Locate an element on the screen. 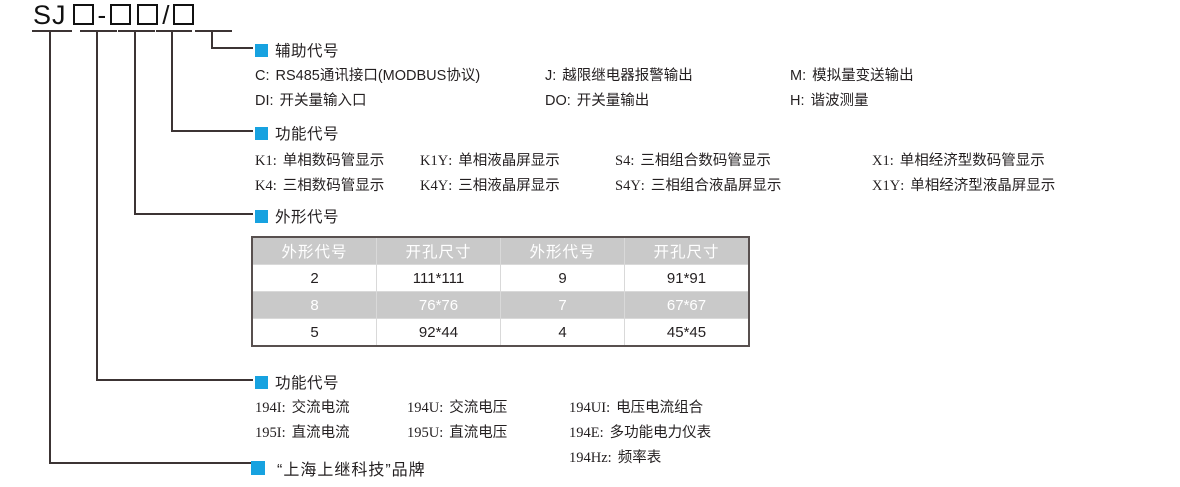 Image resolution: width=1180 pixels, height=487 pixels. list-item: X1: 单相经济型数码管显示 is located at coordinates (958, 159).